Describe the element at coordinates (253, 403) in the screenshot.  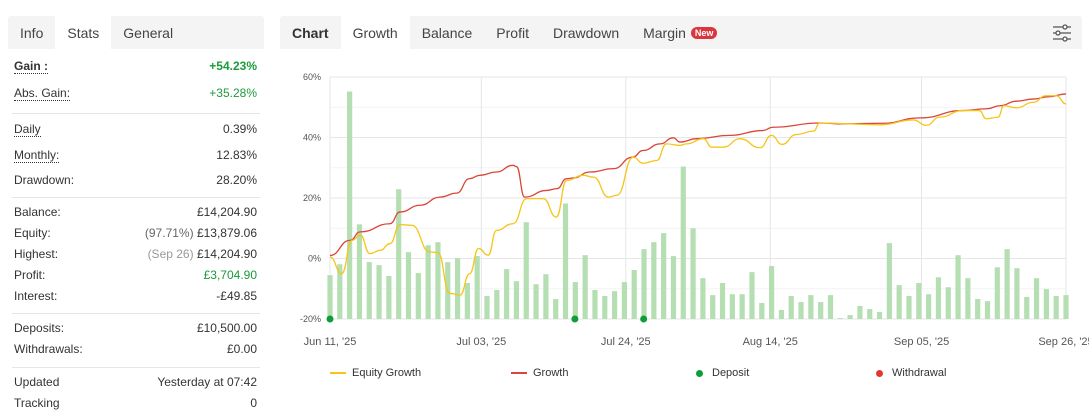
I see `tracking-value: 0` at that location.